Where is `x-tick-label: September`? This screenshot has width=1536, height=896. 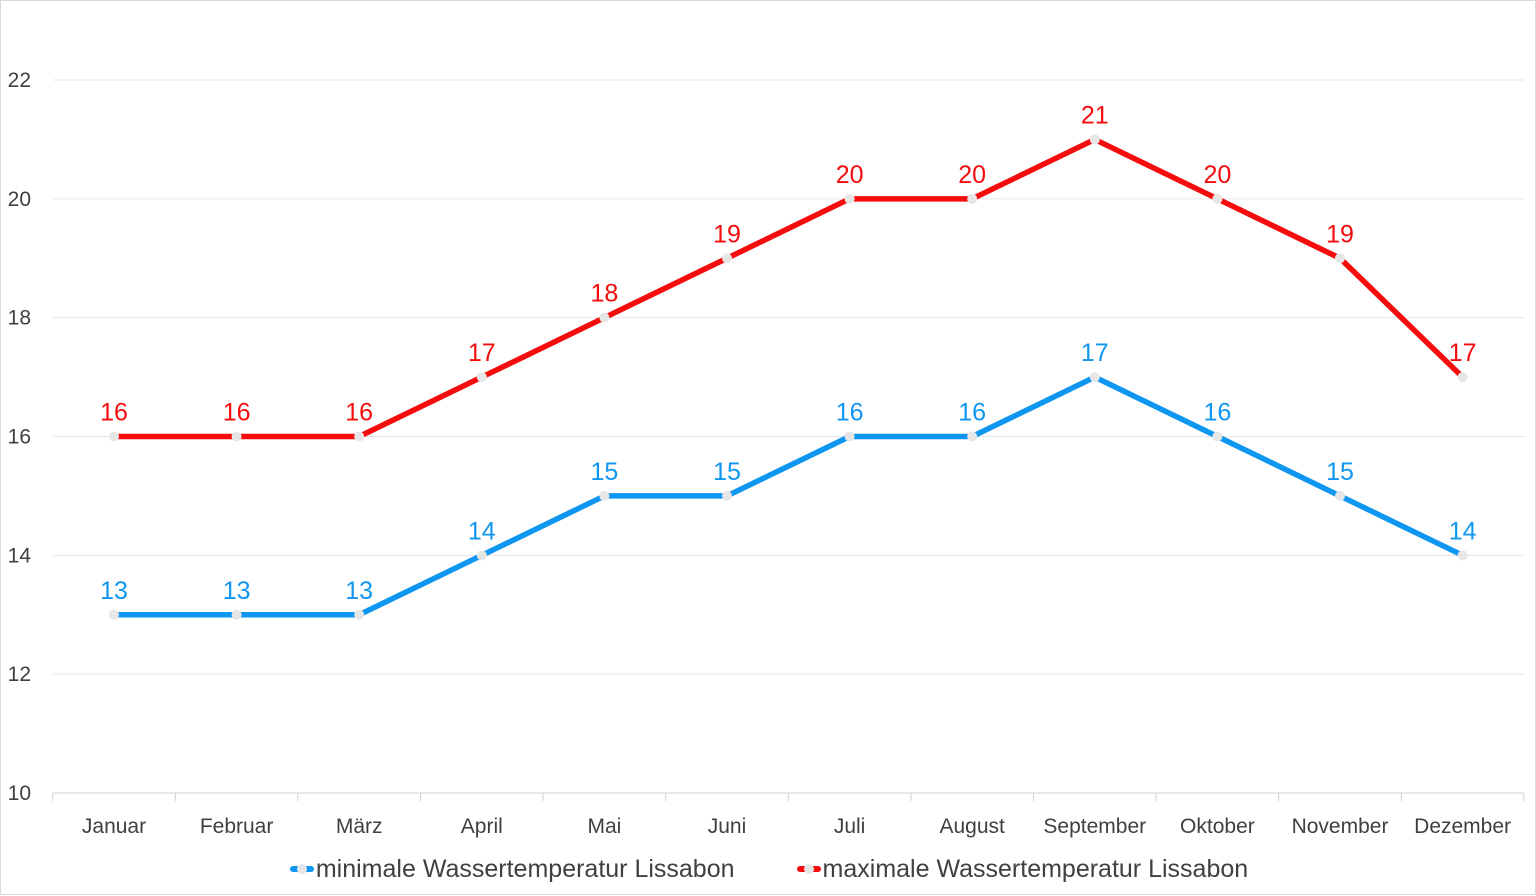
x-tick-label: September is located at coordinates (1094, 826).